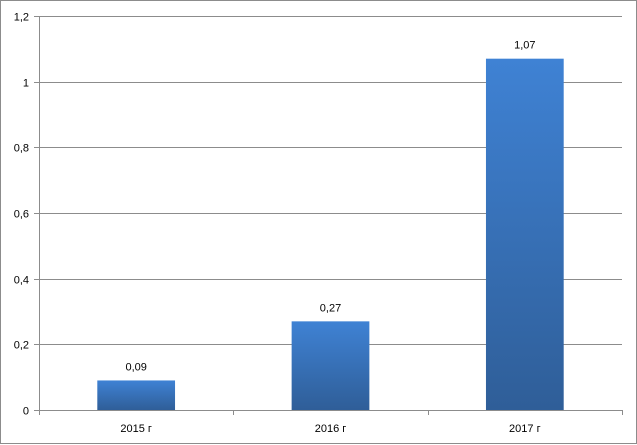 The width and height of the screenshot is (637, 445). Describe the element at coordinates (26, 412) in the screenshot. I see `y-tick-label: 0` at that location.